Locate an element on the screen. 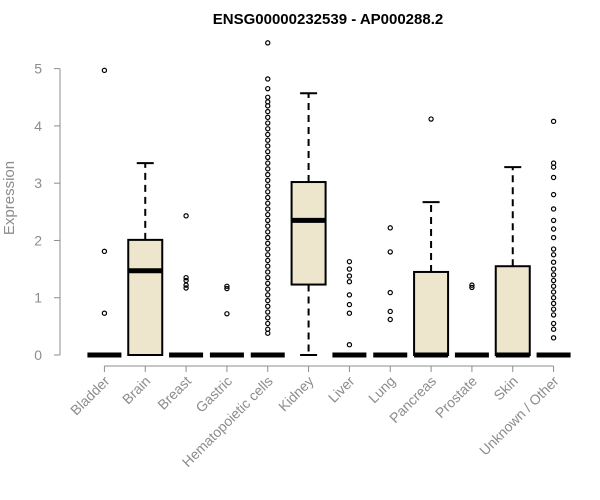 The width and height of the screenshot is (600, 500). x-tick-label: Liver is located at coordinates (341, 389).